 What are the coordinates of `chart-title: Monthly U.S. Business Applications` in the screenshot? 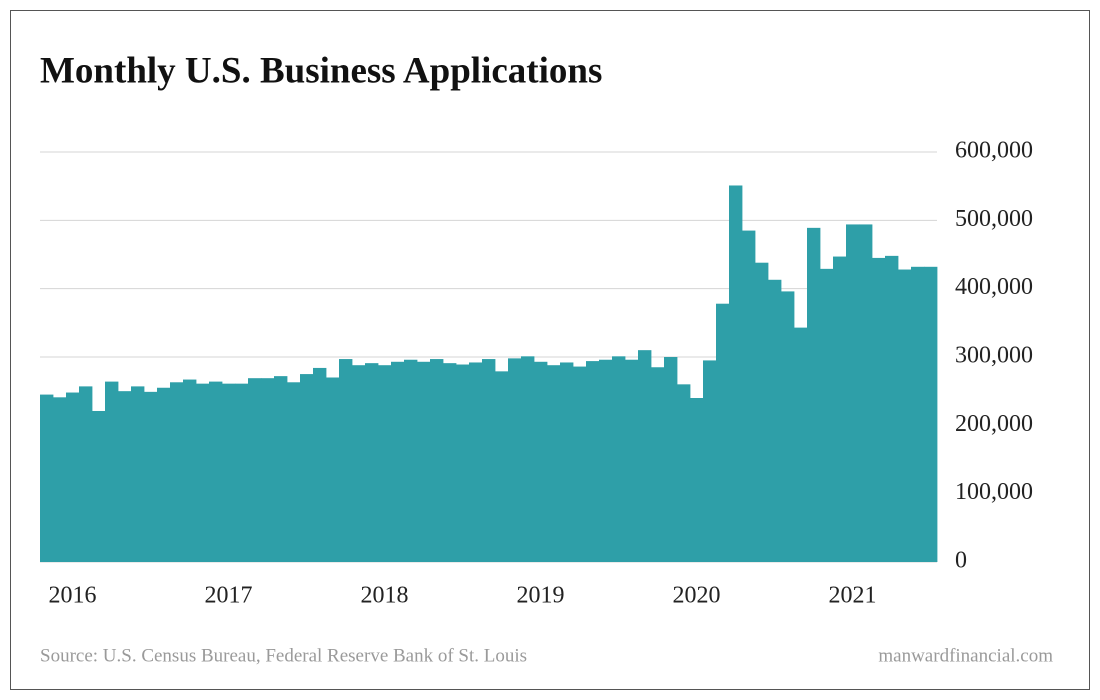 It's located at (321, 70).